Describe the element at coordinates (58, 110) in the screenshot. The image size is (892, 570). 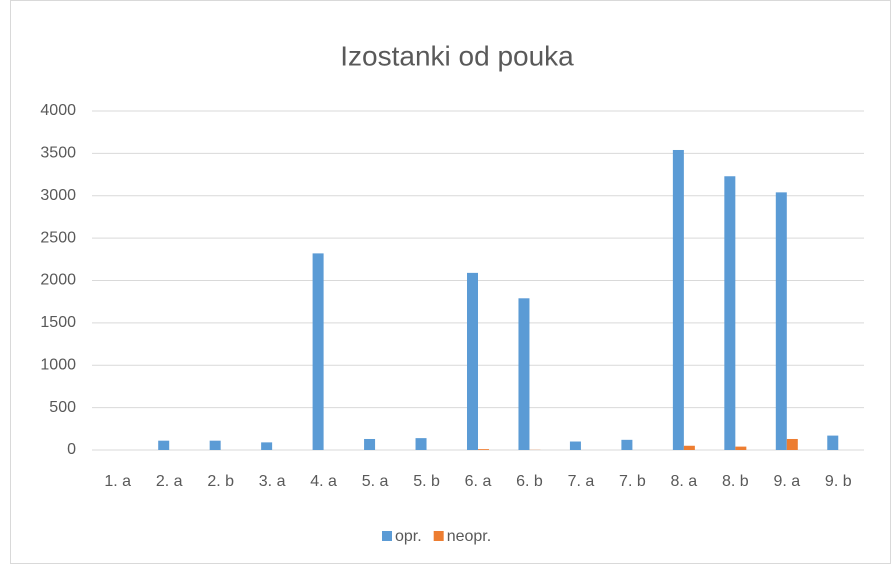
I see `y-tick-label: 4000` at that location.